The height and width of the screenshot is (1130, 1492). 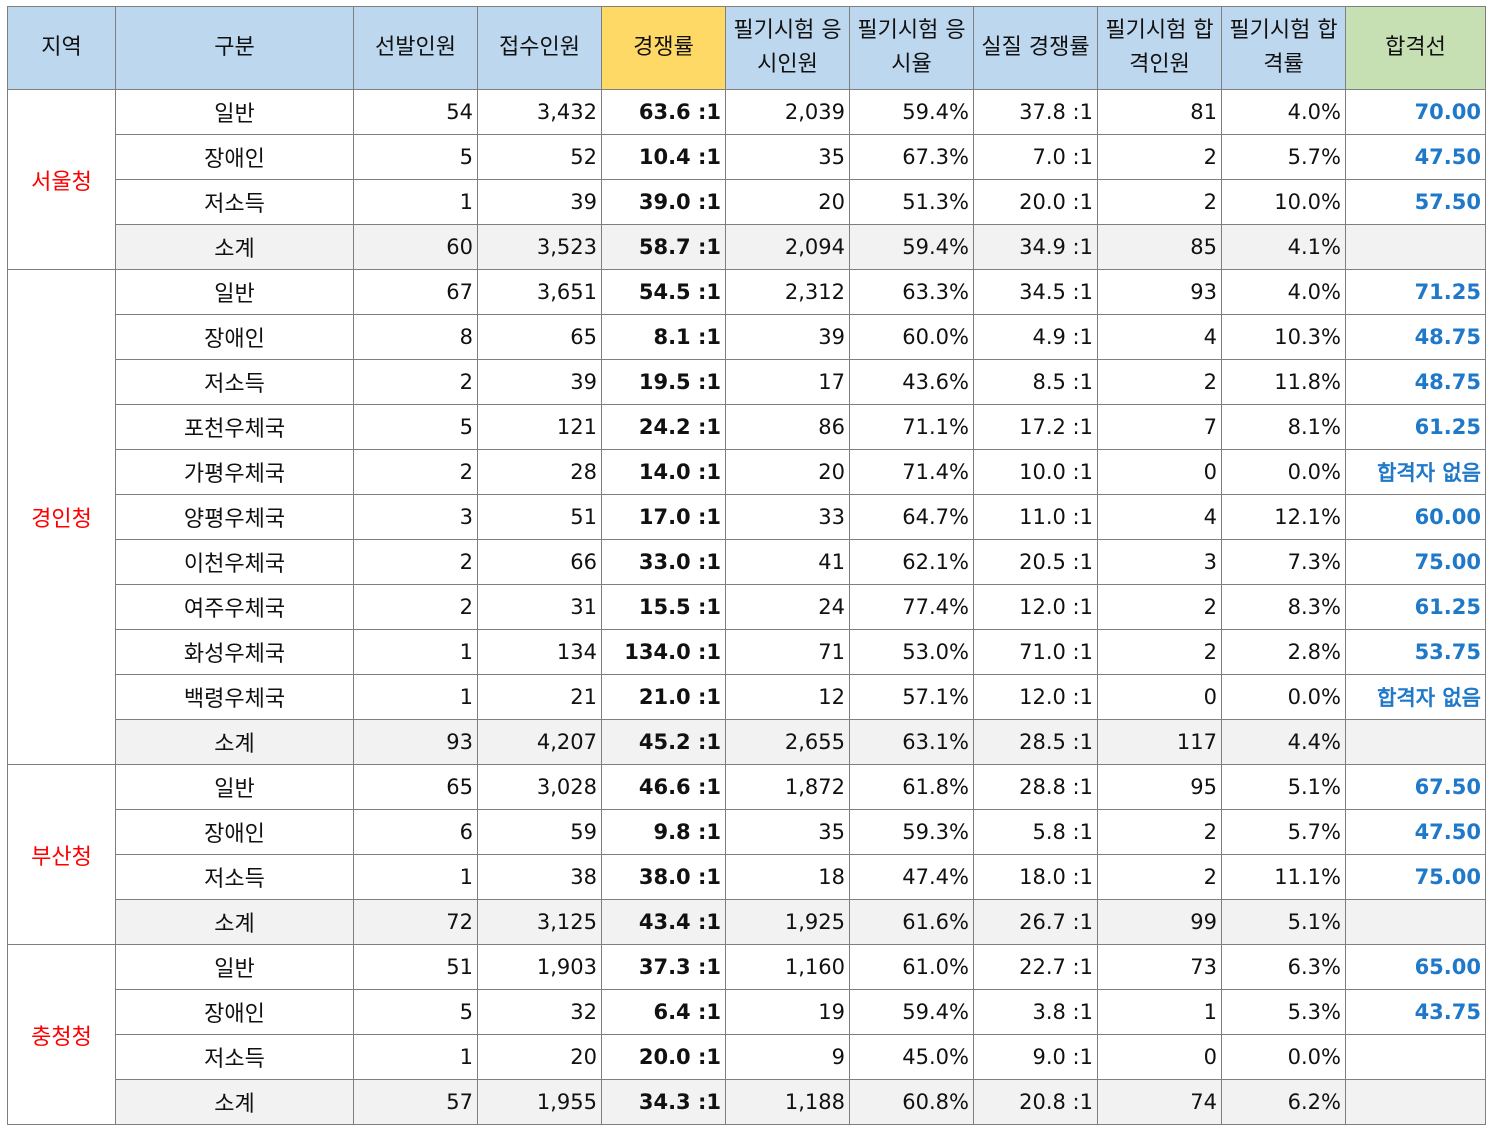 I want to click on examinees-cell: 17, so click(x=787, y=382).